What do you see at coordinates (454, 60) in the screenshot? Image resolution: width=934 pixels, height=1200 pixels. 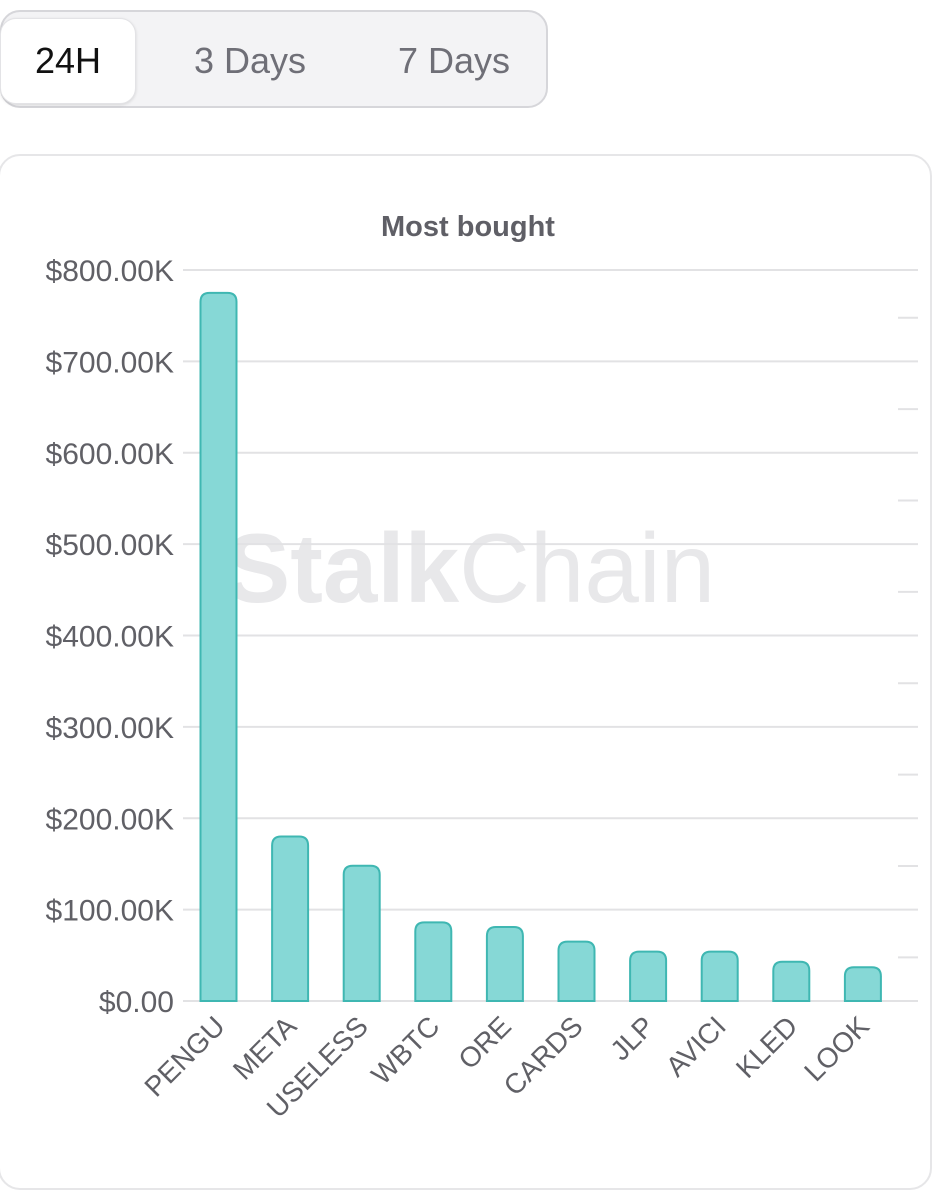 I see `tab-7-days: 7 Days` at bounding box center [454, 60].